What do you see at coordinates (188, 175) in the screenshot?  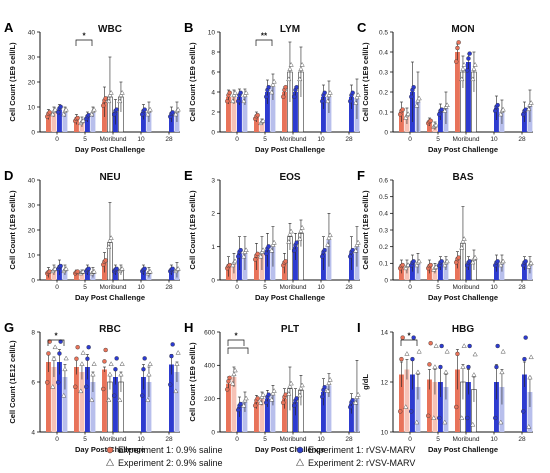 I see `panel-label: E` at bounding box center [188, 175].